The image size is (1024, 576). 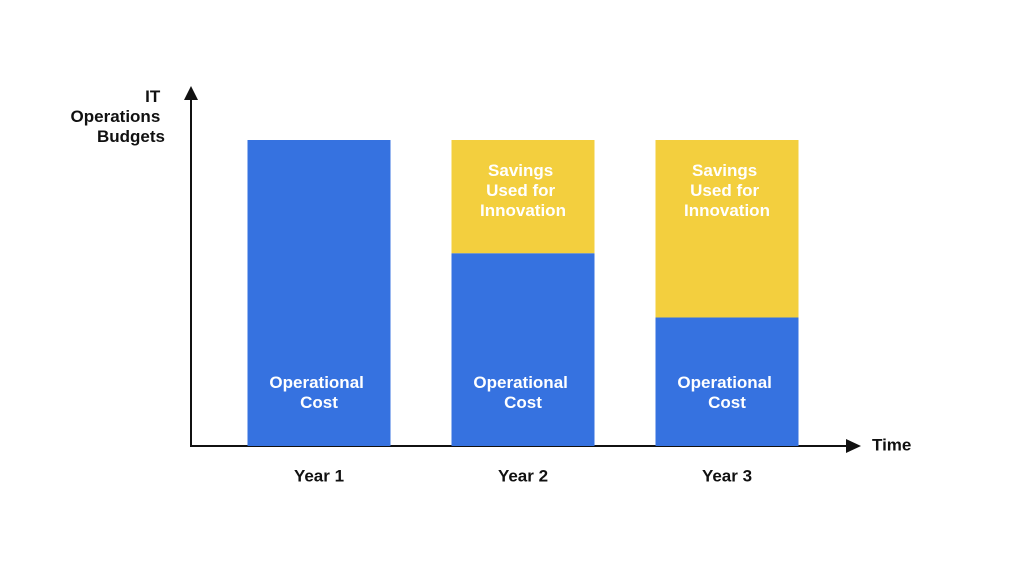 What do you see at coordinates (727, 475) in the screenshot?
I see `x-tick-label: Year 3` at bounding box center [727, 475].